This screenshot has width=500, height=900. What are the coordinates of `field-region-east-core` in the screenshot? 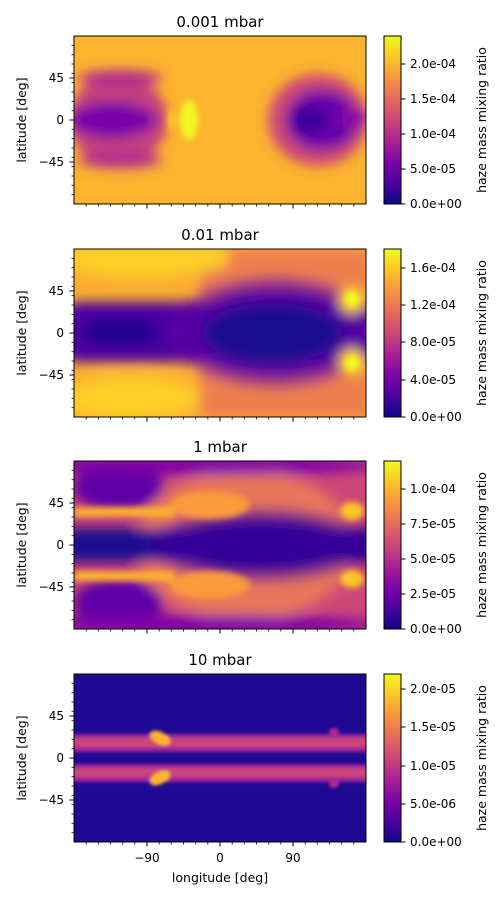 It's located at (272, 333).